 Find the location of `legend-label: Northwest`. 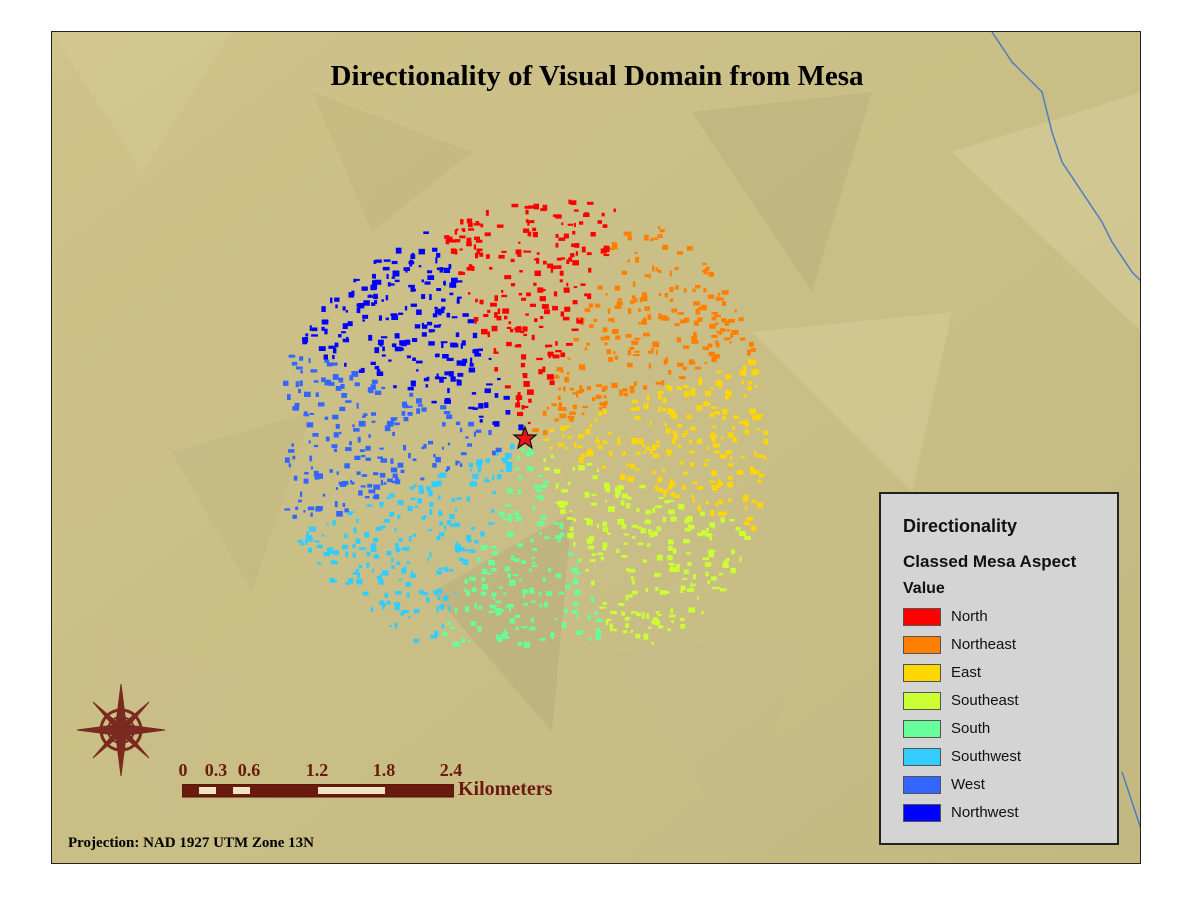

legend-label: Northwest is located at coordinates (985, 812).